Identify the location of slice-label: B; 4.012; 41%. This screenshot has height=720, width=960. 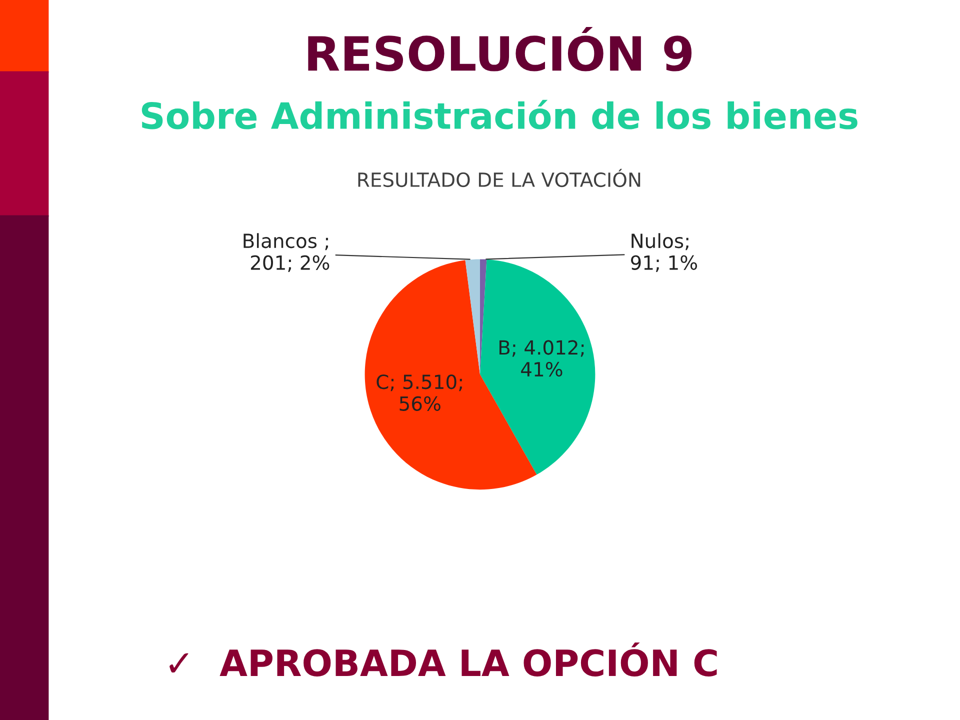
(541, 358).